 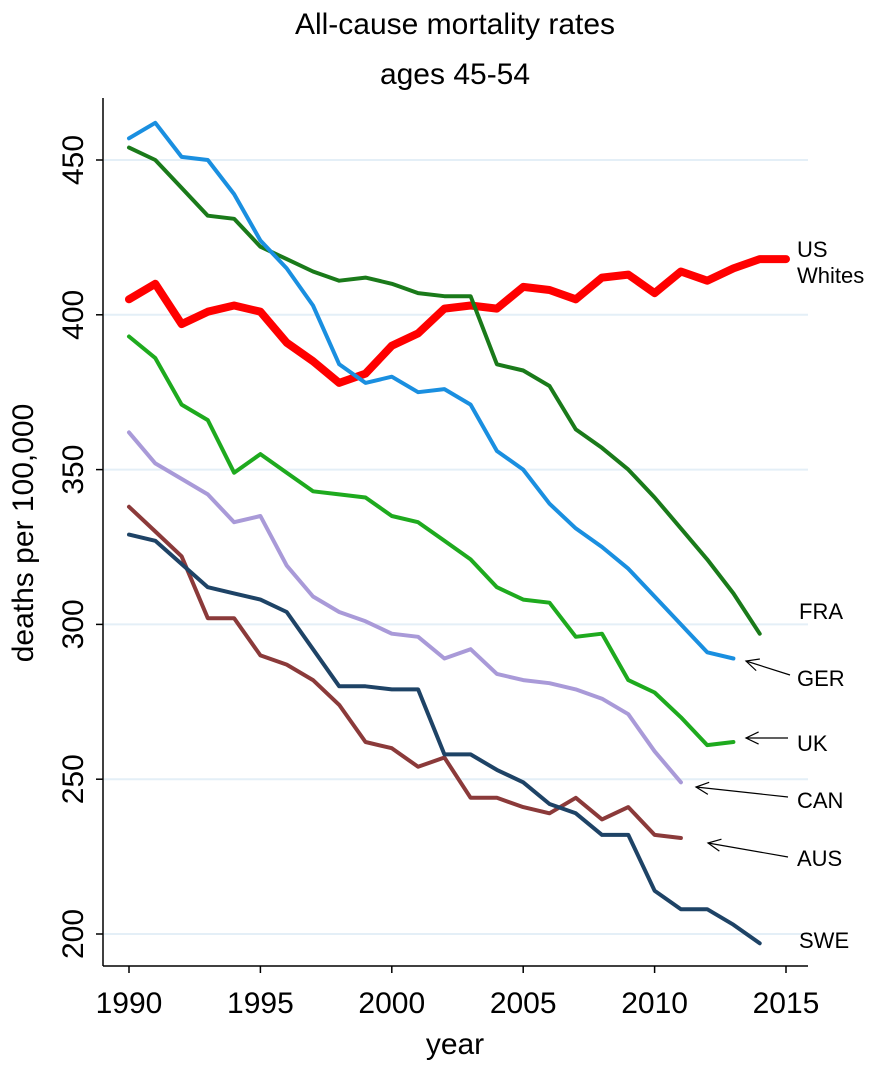 I want to click on x-tick-label-2005: 2005, so click(x=523, y=1003).